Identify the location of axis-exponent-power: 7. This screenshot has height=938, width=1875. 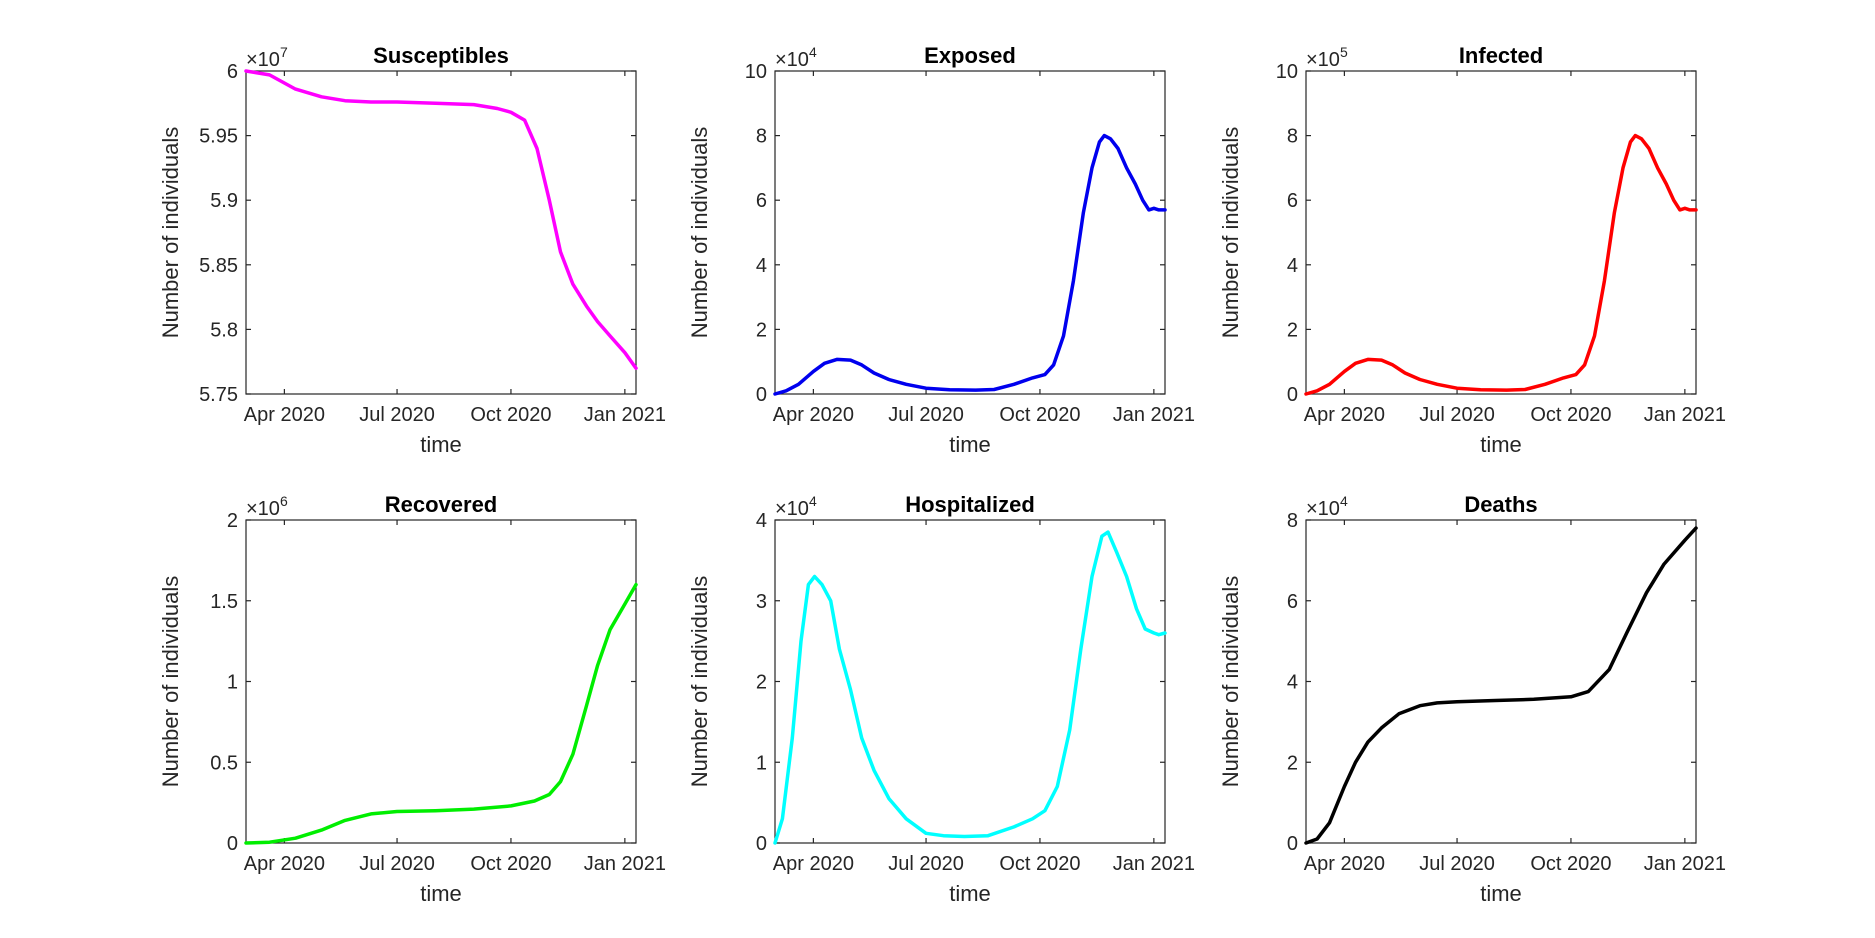
(284, 52).